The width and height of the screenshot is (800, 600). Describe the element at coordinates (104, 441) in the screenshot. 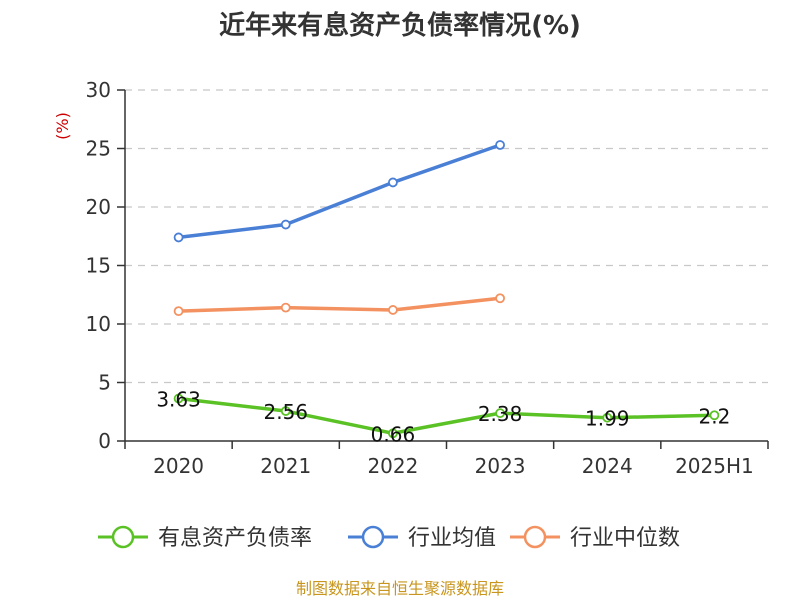

I see `y-tick-label: 0` at that location.